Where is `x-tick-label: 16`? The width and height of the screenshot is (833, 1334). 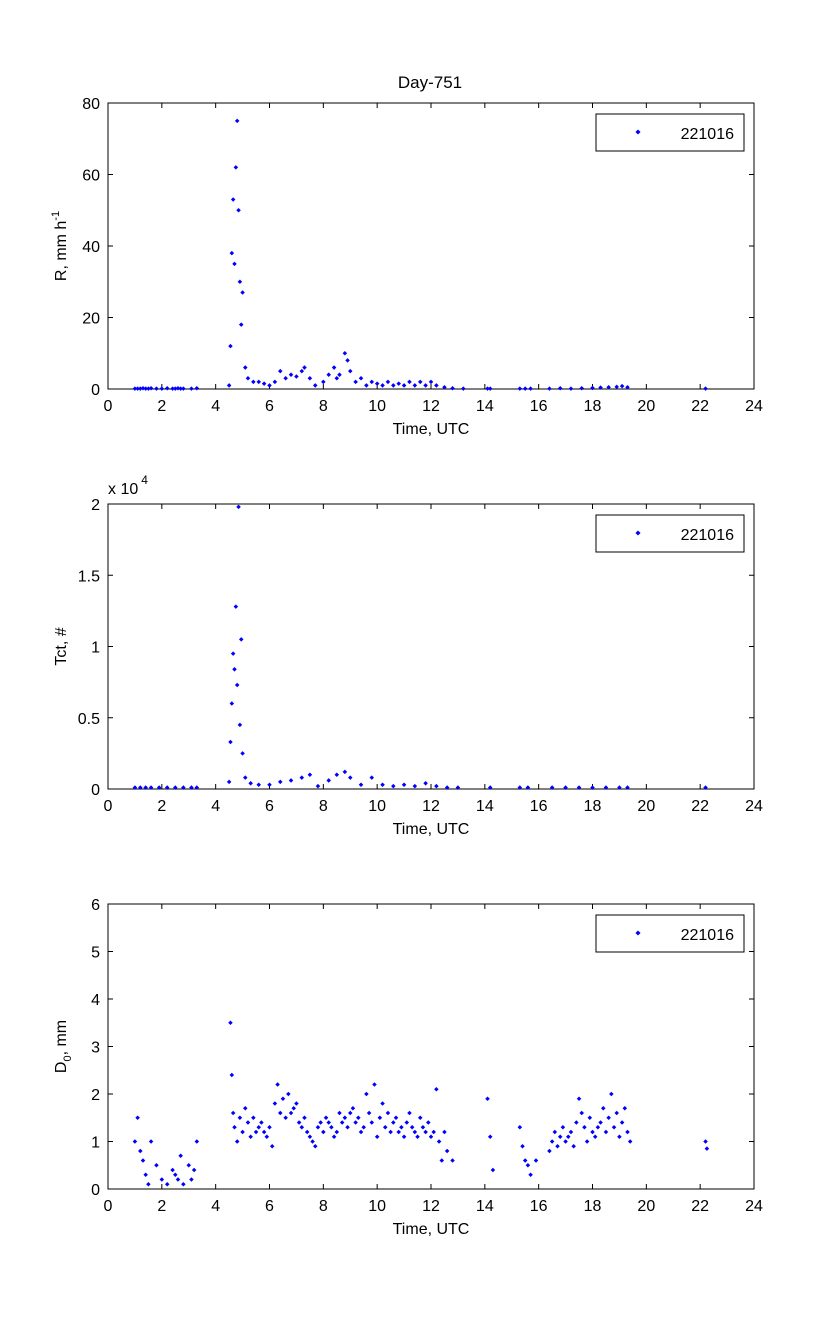
x-tick-label: 16 is located at coordinates (539, 406).